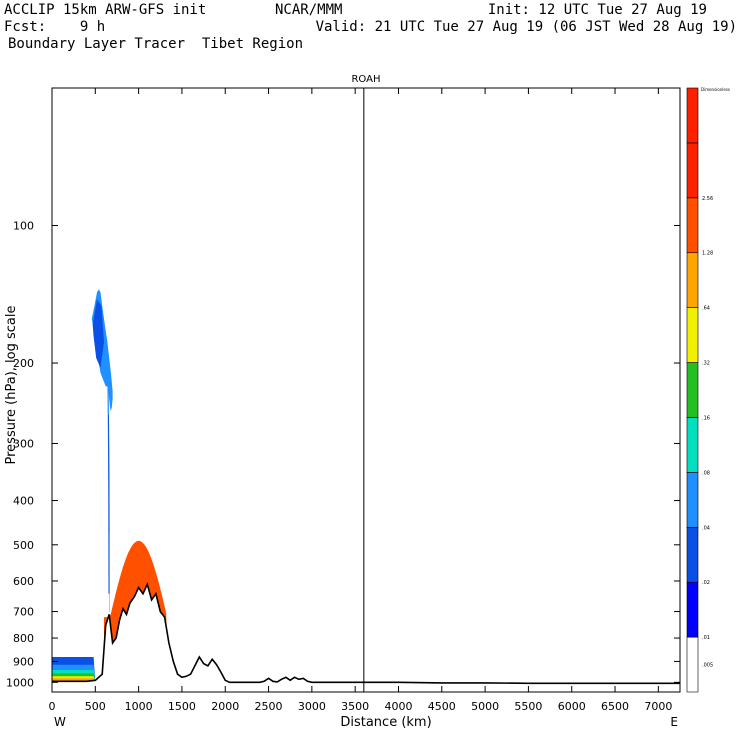  I want to click on x-tick-label-10: 5000, so click(485, 706).